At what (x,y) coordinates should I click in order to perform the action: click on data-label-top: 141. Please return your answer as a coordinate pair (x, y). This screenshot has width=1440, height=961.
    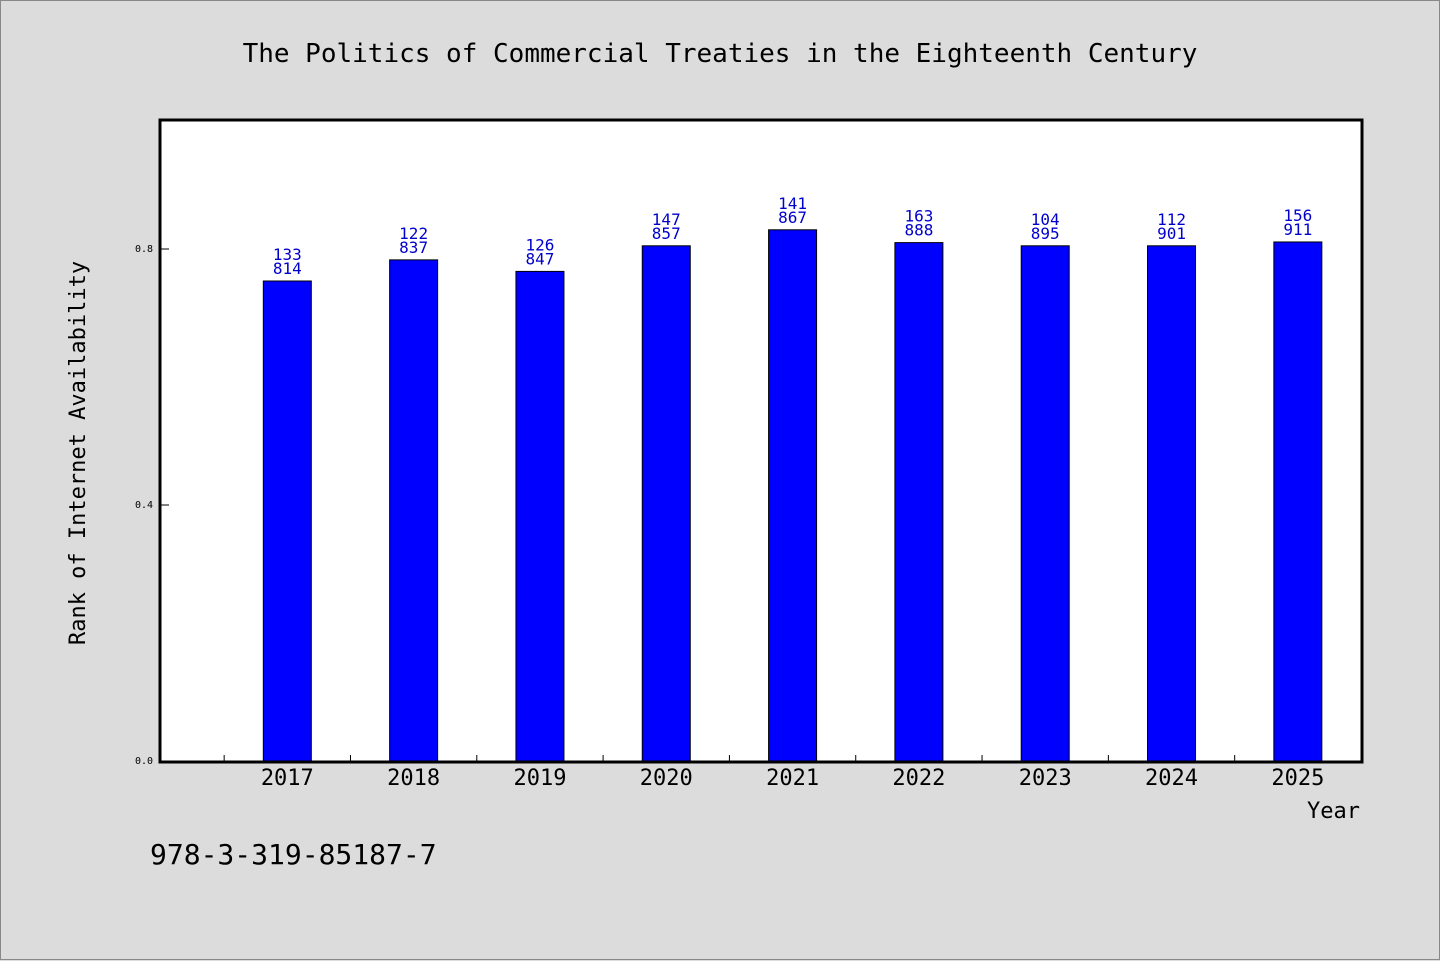
    Looking at the image, I should click on (792, 203).